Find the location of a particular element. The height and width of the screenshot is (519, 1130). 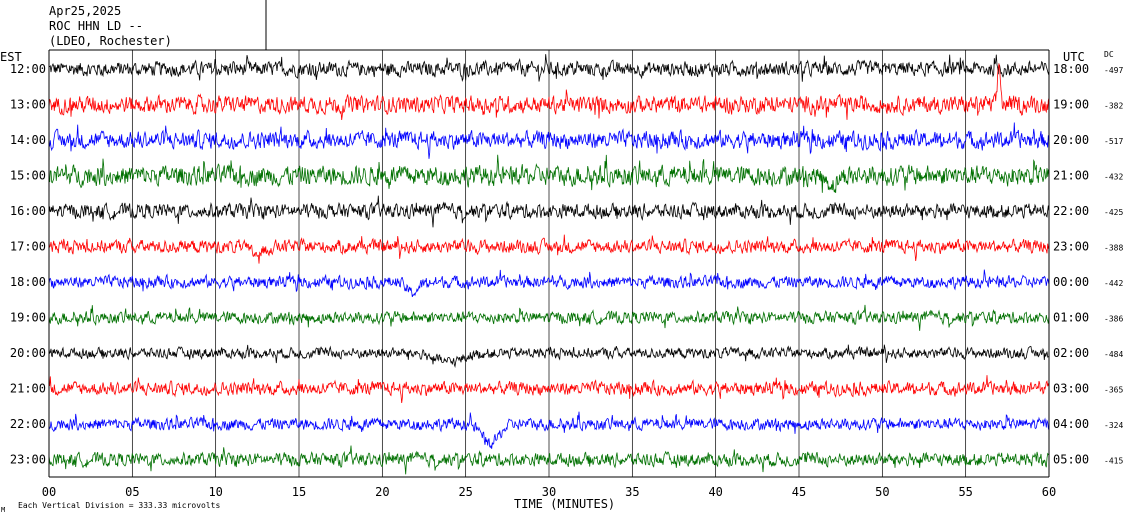

x-tick-55: 55 is located at coordinates (965, 492).